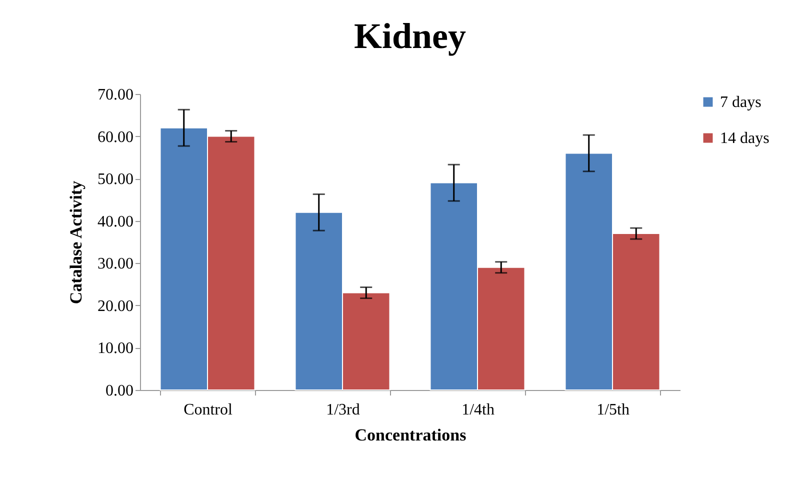 Image resolution: width=801 pixels, height=486 pixels. What do you see at coordinates (613, 410) in the screenshot?
I see `x-tick-label: 1/5th` at bounding box center [613, 410].